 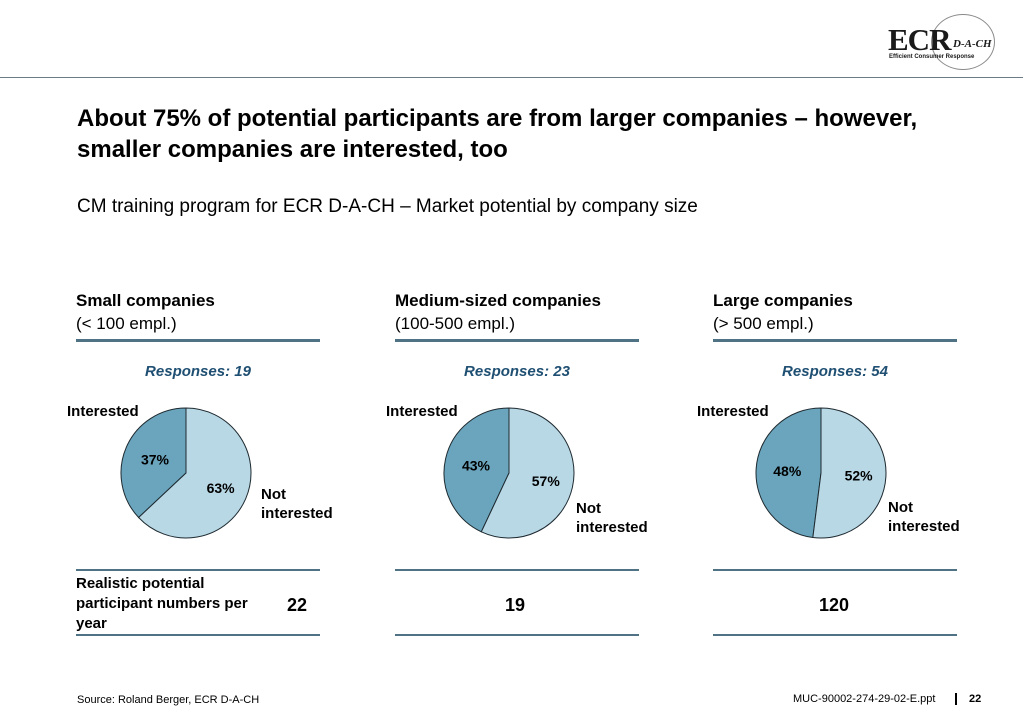 I want to click on panel-header: Small companies (< 100 empl.), so click(x=145, y=312).